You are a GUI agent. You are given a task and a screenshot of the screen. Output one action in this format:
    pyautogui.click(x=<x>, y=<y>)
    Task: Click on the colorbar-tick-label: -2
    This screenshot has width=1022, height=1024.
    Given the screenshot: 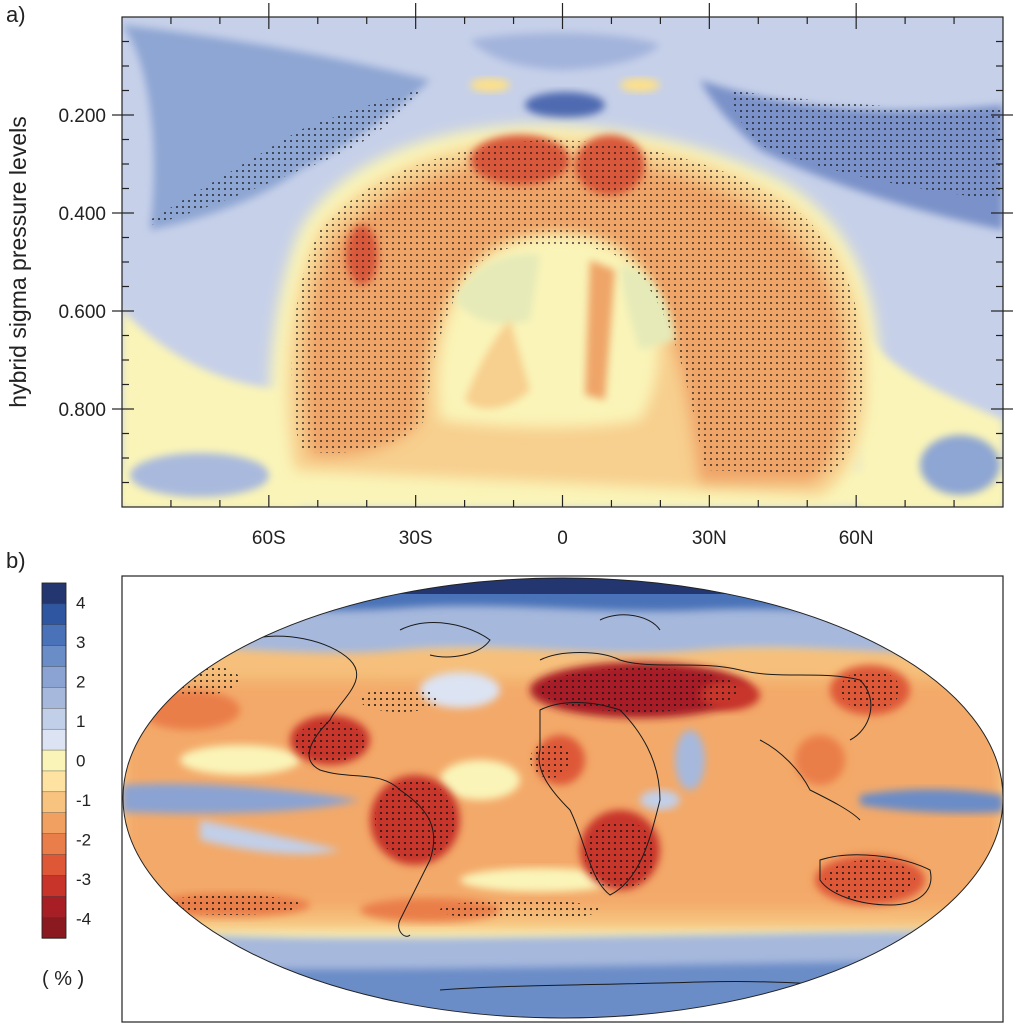 What is the action you would take?
    pyautogui.click(x=83, y=839)
    